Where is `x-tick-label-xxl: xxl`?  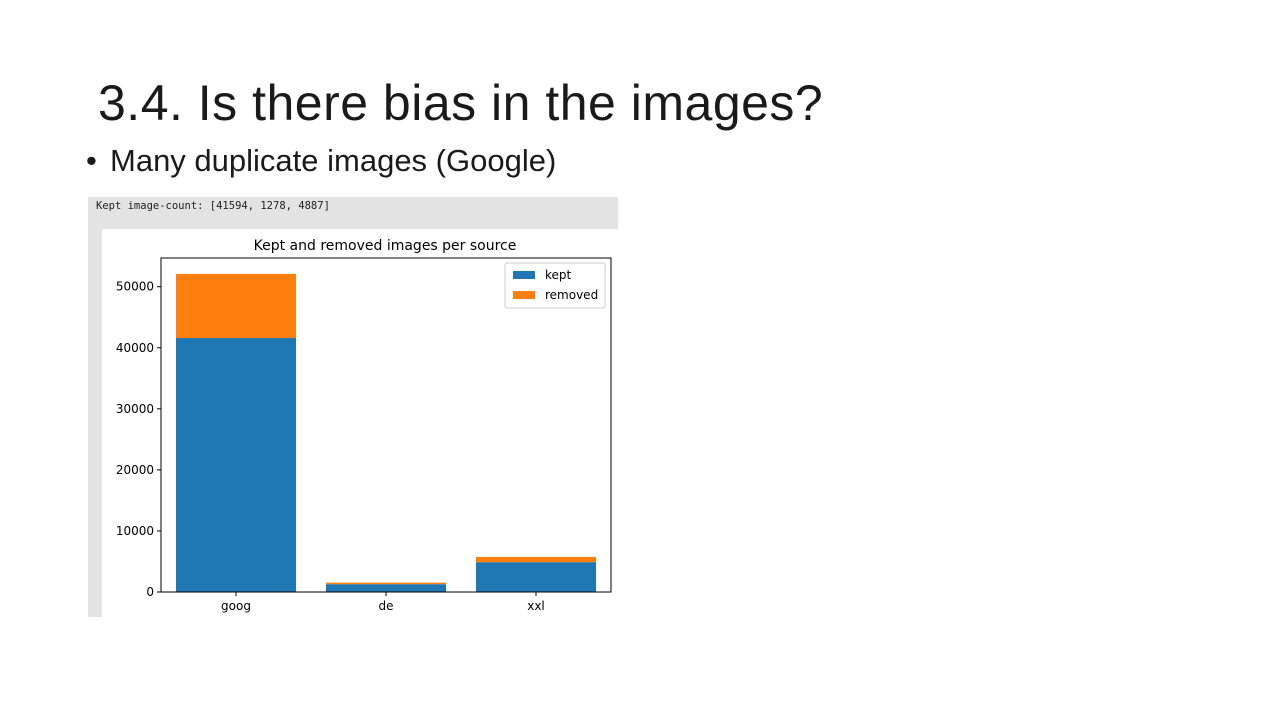 x-tick-label-xxl: xxl is located at coordinates (536, 606).